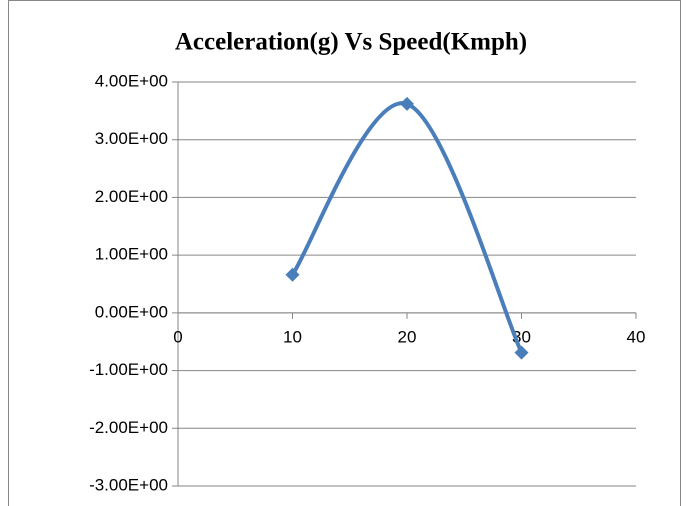 This screenshot has width=689, height=506. What do you see at coordinates (128, 369) in the screenshot?
I see `y-tick-label: -1.00E+00` at bounding box center [128, 369].